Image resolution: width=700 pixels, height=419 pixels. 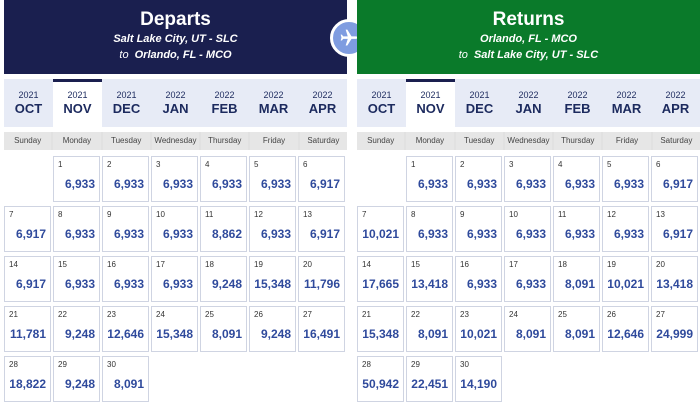 I want to click on returns-month-tab: 2022 FEB, so click(x=577, y=103).